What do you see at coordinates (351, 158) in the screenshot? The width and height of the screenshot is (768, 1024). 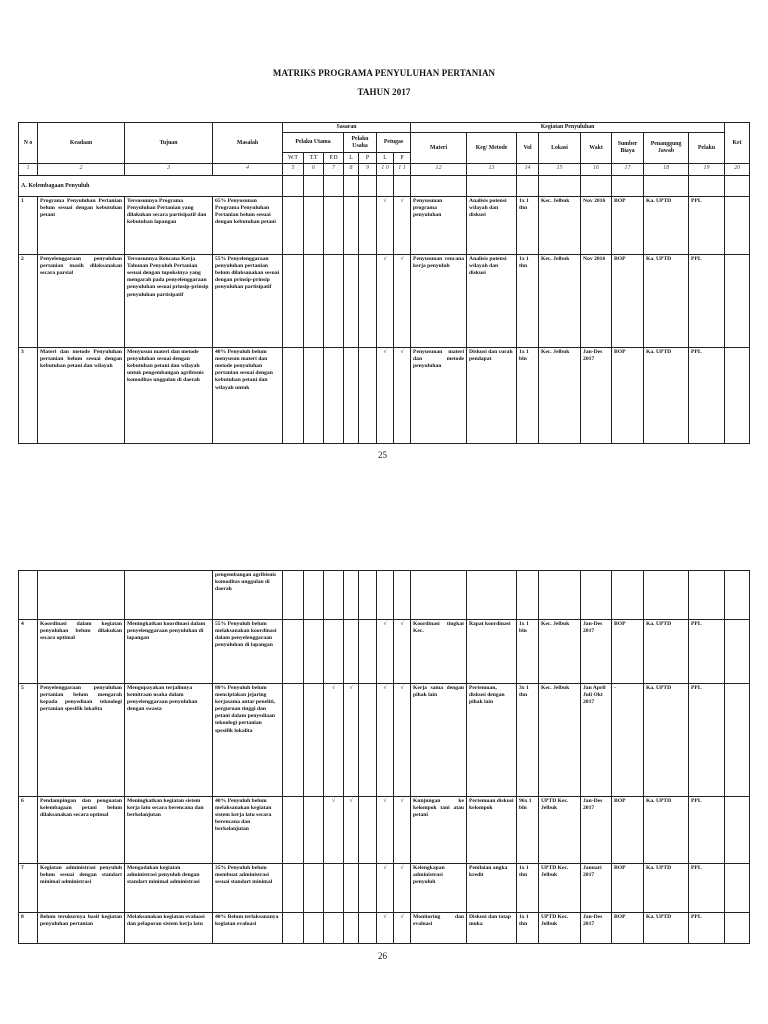 I see `header-sub-3: L` at bounding box center [351, 158].